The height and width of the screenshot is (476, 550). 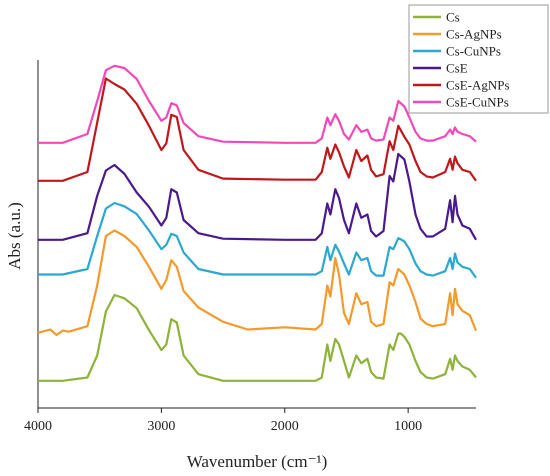 What do you see at coordinates (257, 461) in the screenshot?
I see `x-axis-title: Wavenumber (cm⁻¹)` at bounding box center [257, 461].